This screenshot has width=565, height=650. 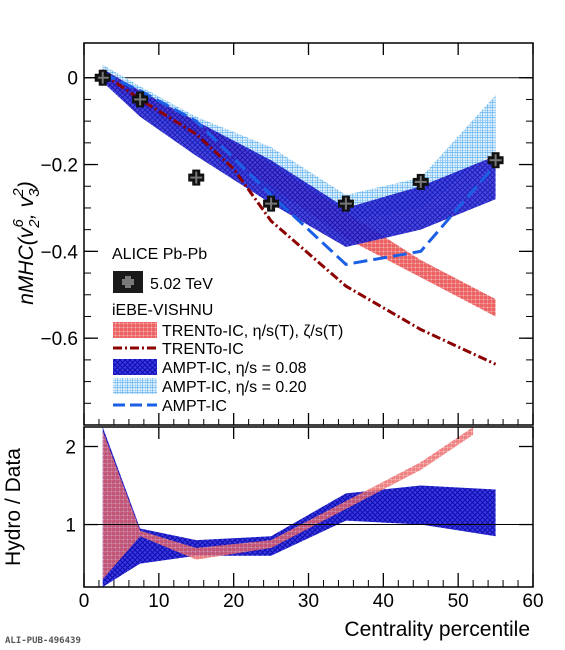 I want to click on legend-ampt-line-label: AMPT-IC, so click(x=194, y=406).